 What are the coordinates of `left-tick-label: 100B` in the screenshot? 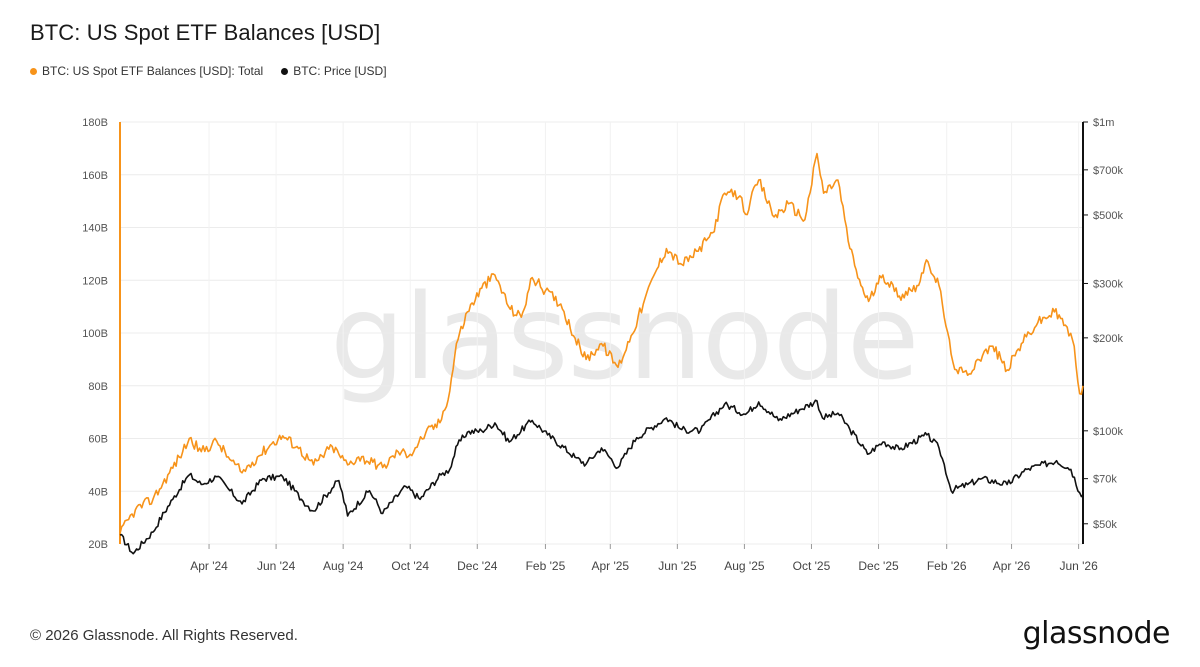 It's located at (95, 334).